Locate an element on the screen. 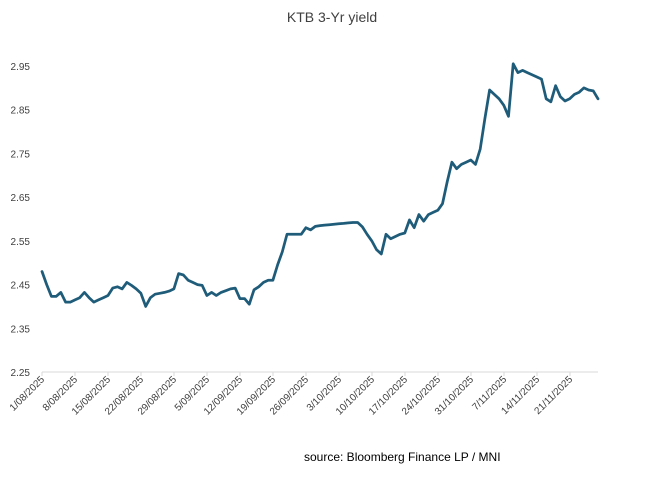 The image size is (665, 483). y-axis-ticks: 2.25 2.35 2.45 2.55 2.65 2.75 2.85 2.95 is located at coordinates (21, 220).